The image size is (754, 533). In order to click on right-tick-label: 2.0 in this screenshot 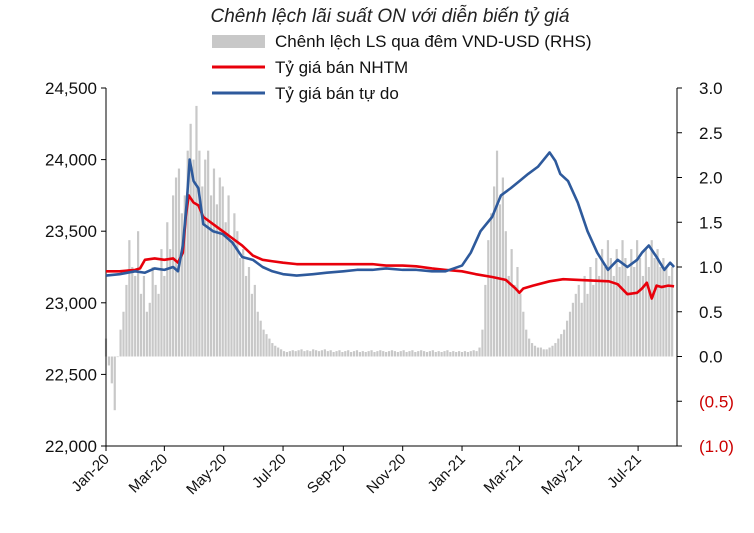, I will do `click(711, 178)`.